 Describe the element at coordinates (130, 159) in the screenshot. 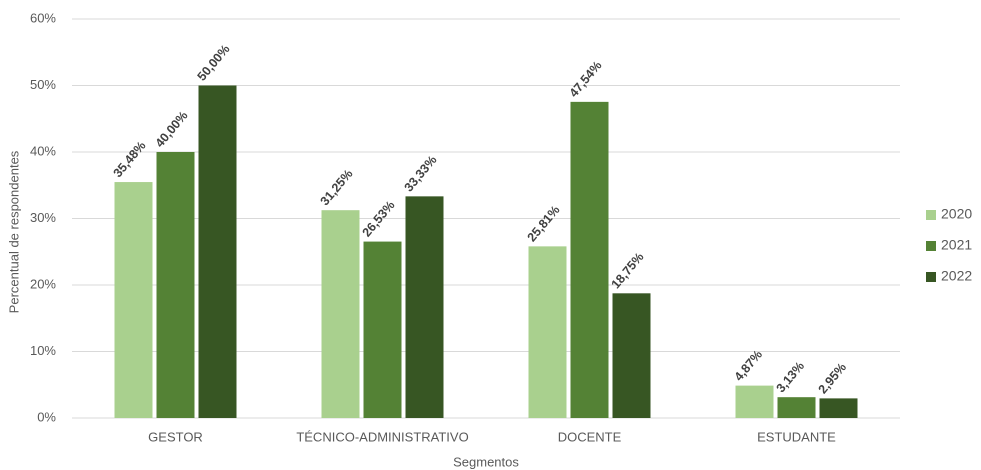

I see `data-label: 35,48%` at that location.